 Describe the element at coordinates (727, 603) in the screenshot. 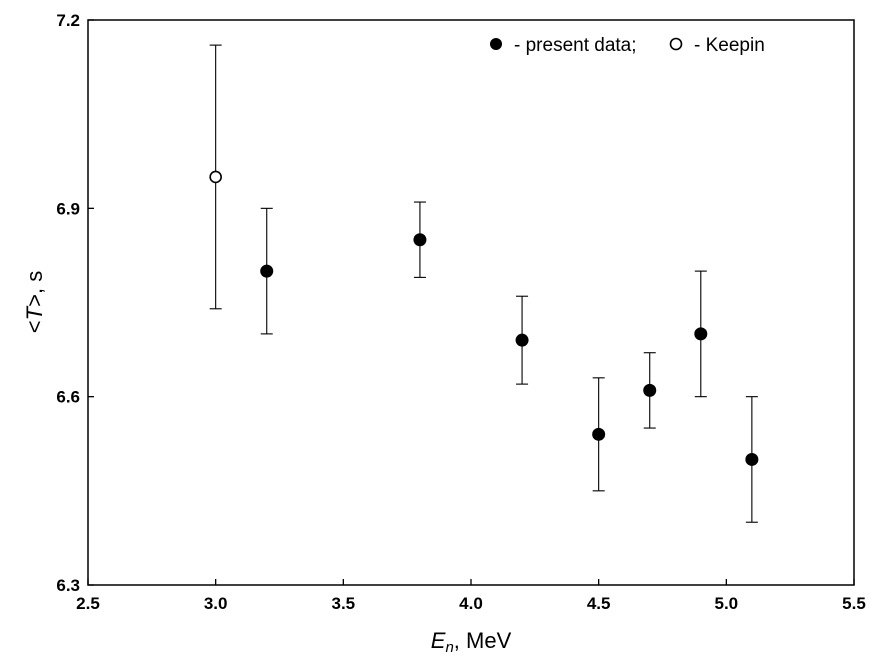

I see `x-tick-label: 5.0` at that location.